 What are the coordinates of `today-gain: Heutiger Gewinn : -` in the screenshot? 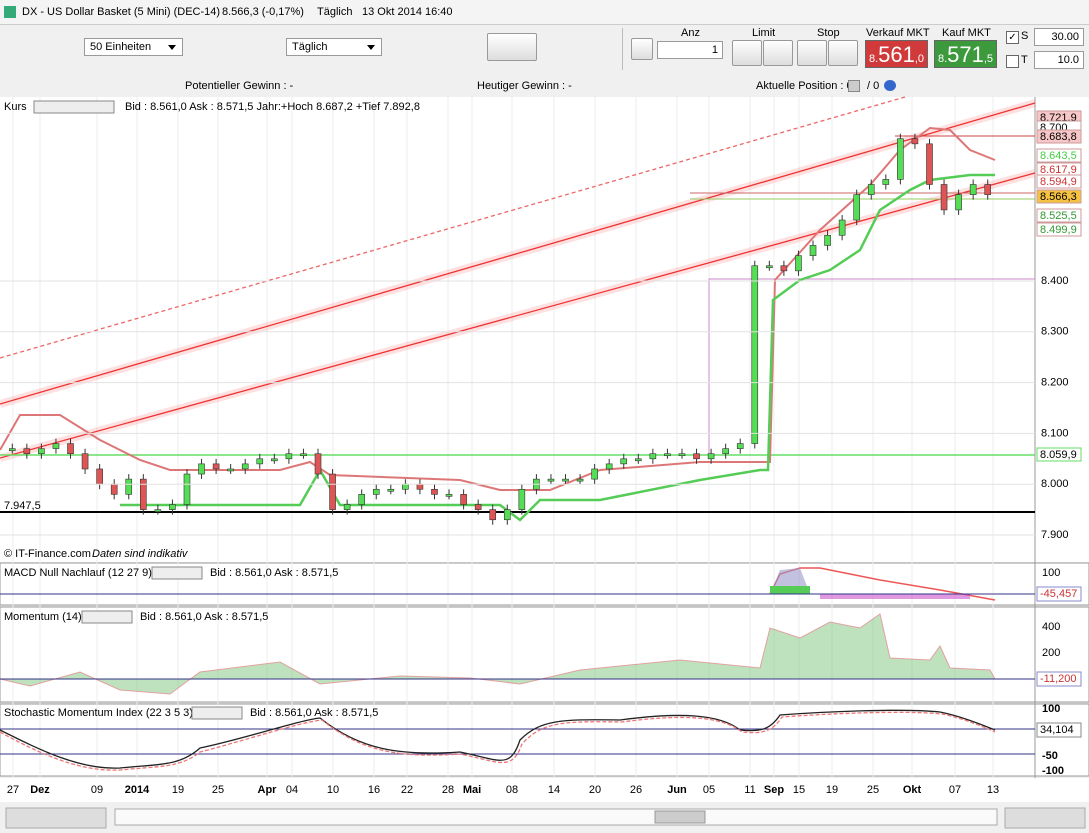 It's located at (524, 86).